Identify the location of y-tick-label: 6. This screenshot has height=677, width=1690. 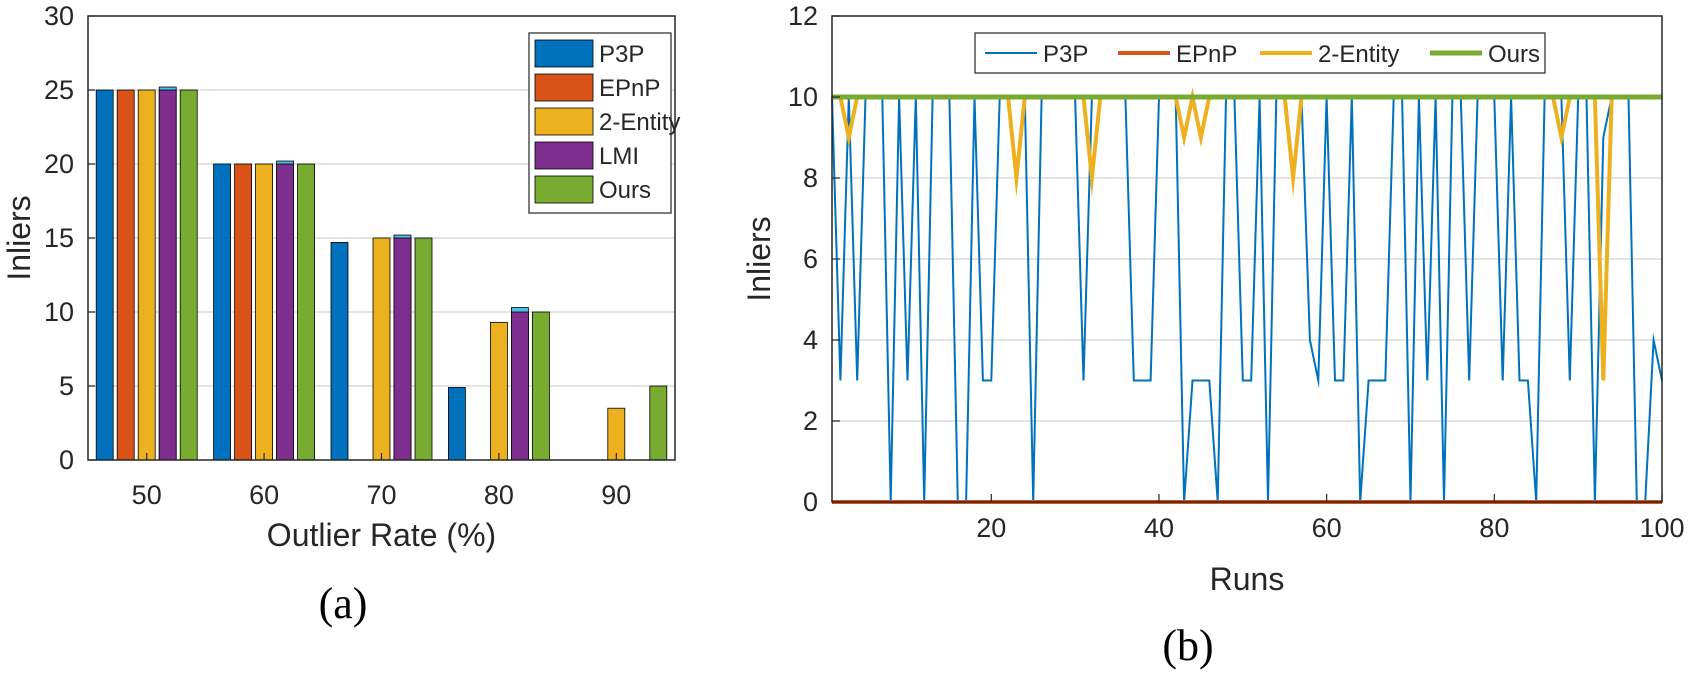
(810, 259).